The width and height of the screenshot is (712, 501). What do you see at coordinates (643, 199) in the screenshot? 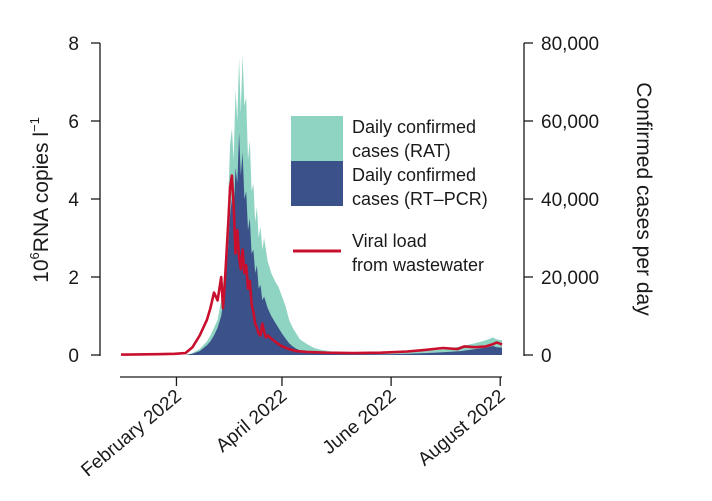
I see `y-axis-right-title: Confirmed cases per day` at bounding box center [643, 199].